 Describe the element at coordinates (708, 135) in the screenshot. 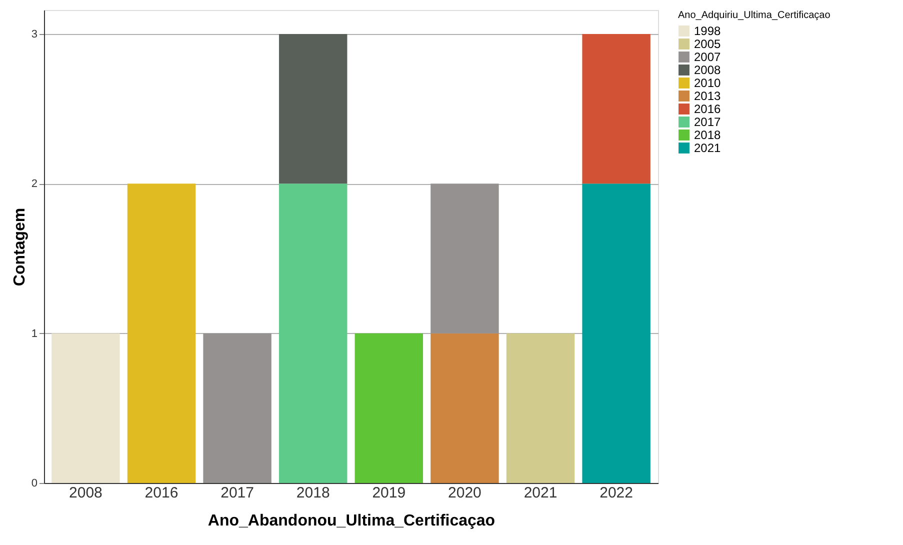

I see `legend-label: 2018` at that location.